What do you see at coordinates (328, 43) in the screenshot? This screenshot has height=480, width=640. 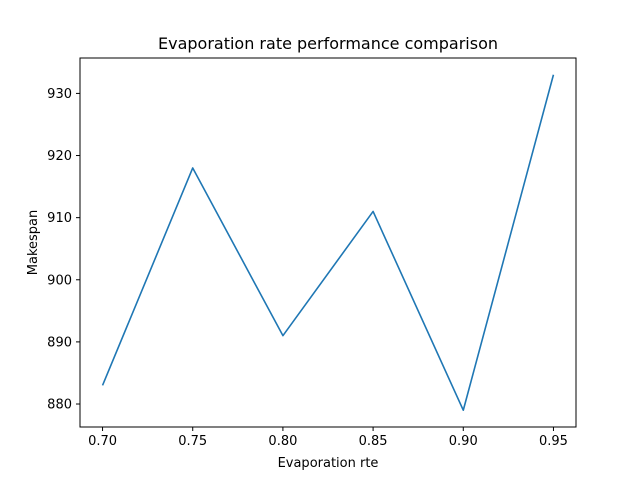 I see `chart-title: Evaporation rate performance comparison` at bounding box center [328, 43].